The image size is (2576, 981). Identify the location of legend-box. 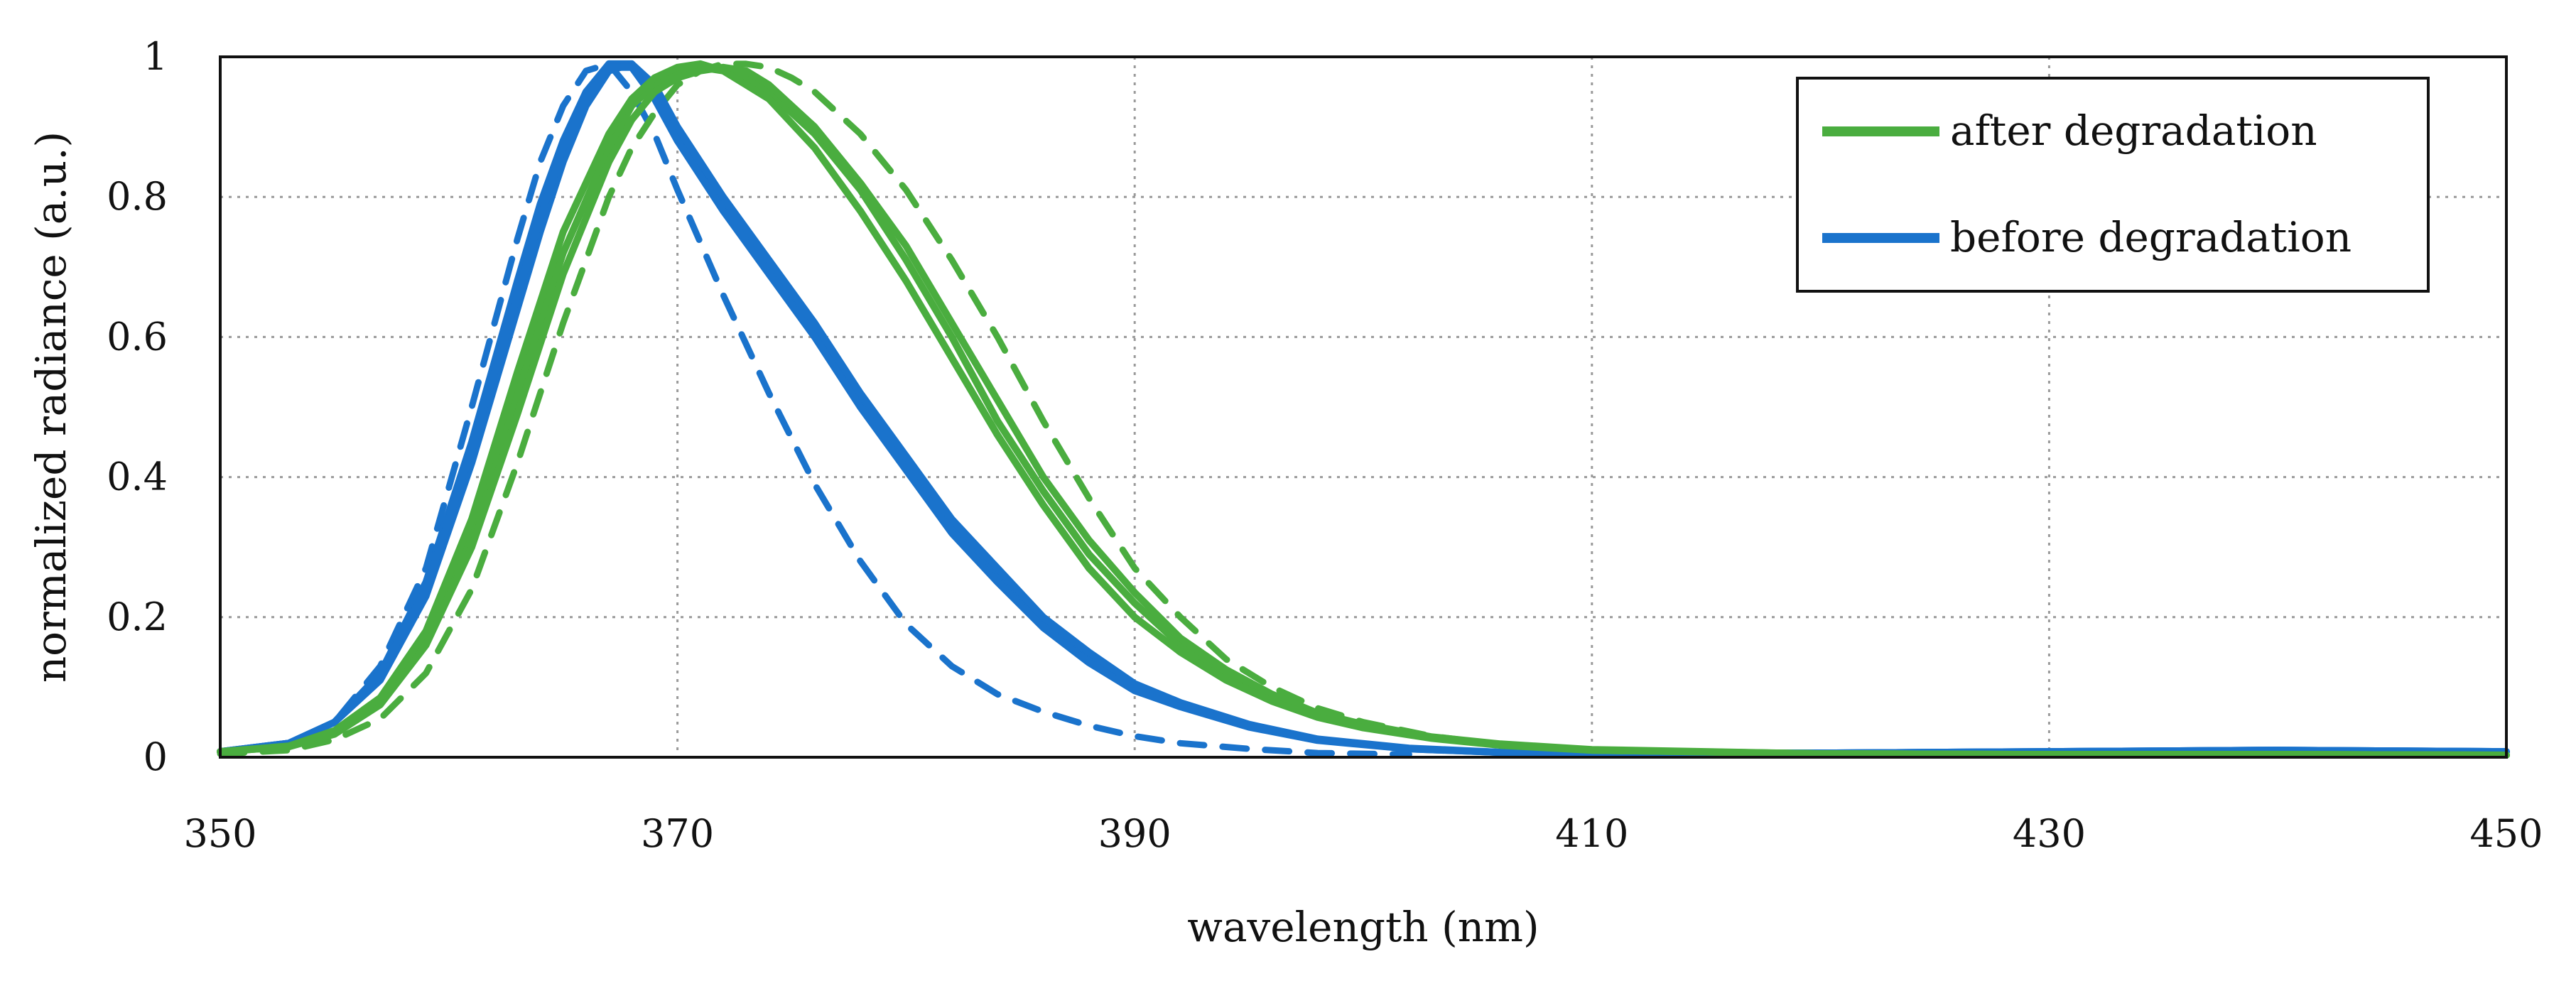
(2113, 185).